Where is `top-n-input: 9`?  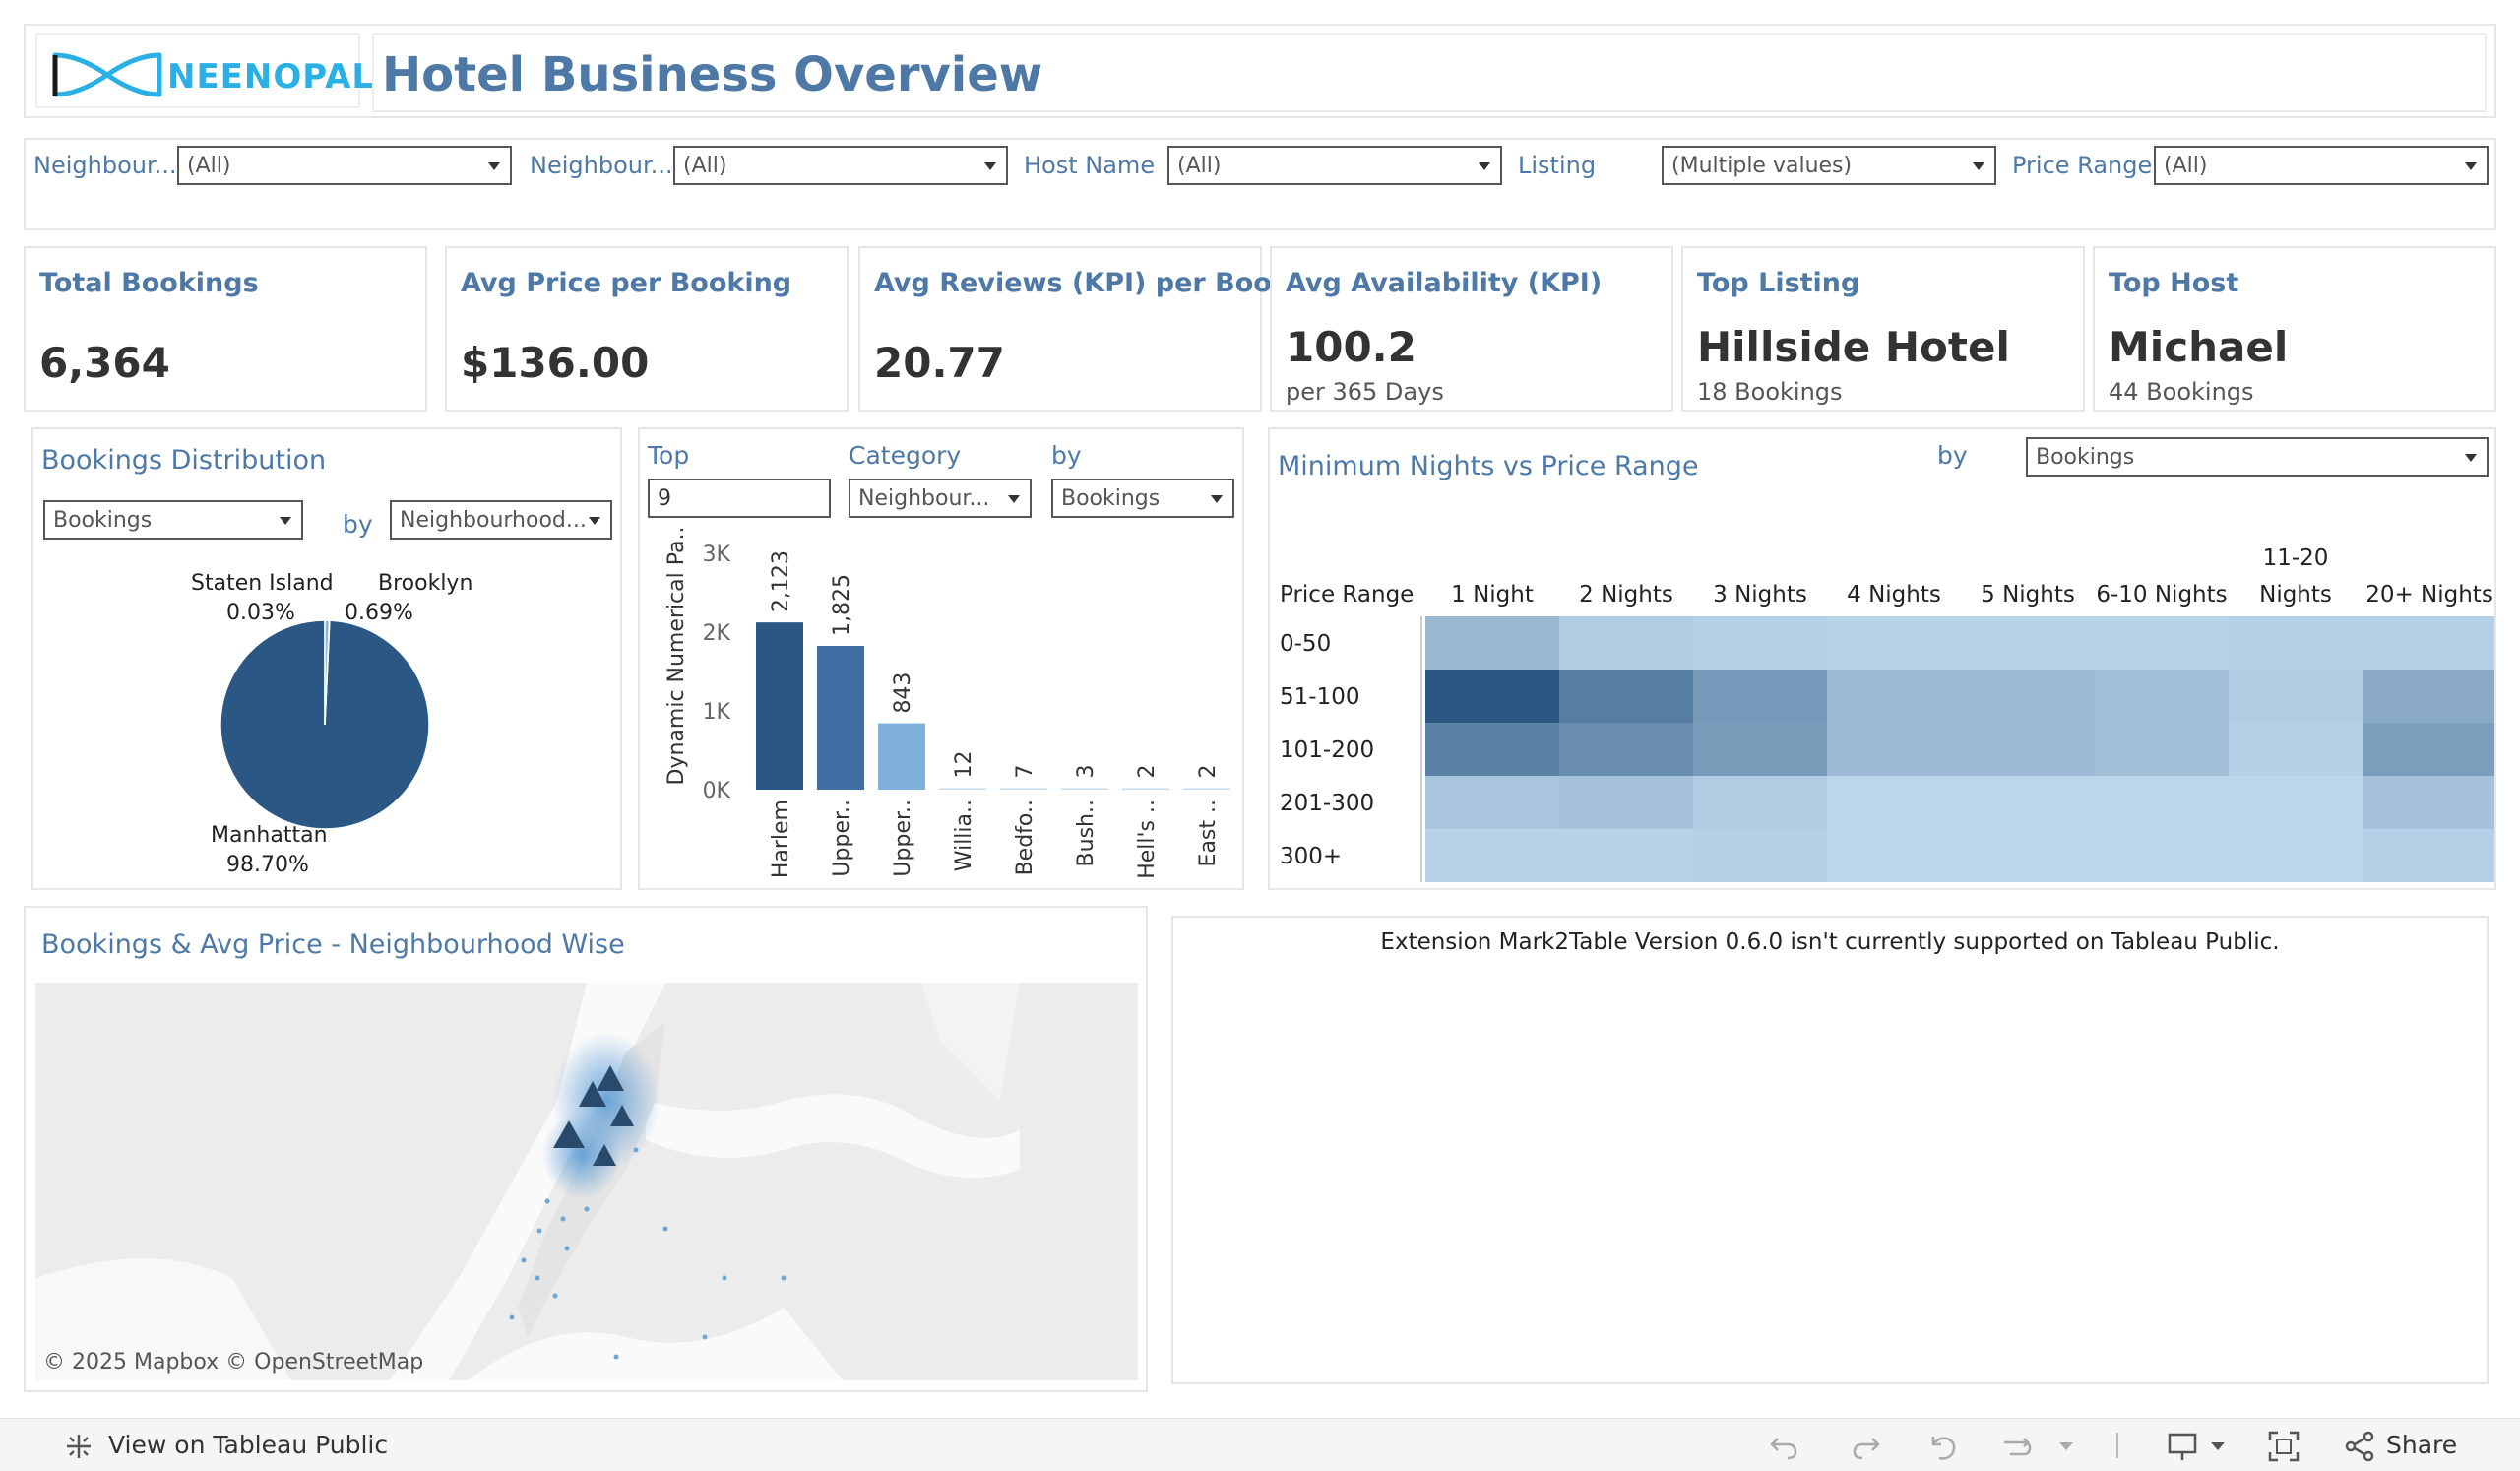
top-n-input: 9 is located at coordinates (739, 498).